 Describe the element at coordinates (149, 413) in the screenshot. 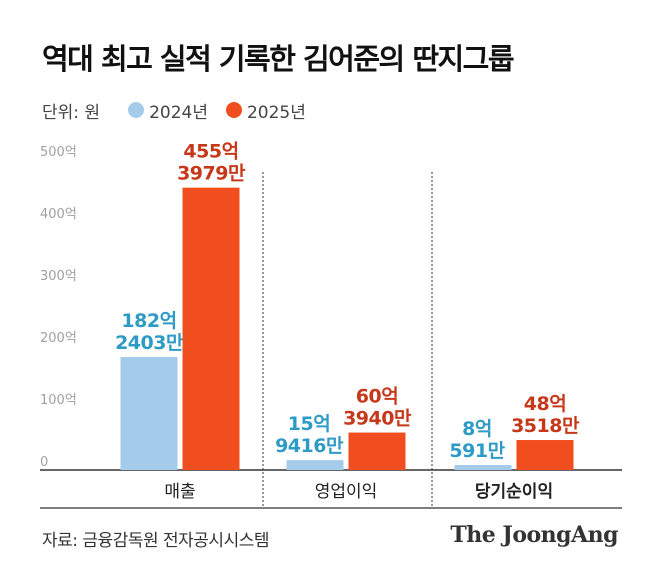

I see `bar-매출-2024년` at that location.